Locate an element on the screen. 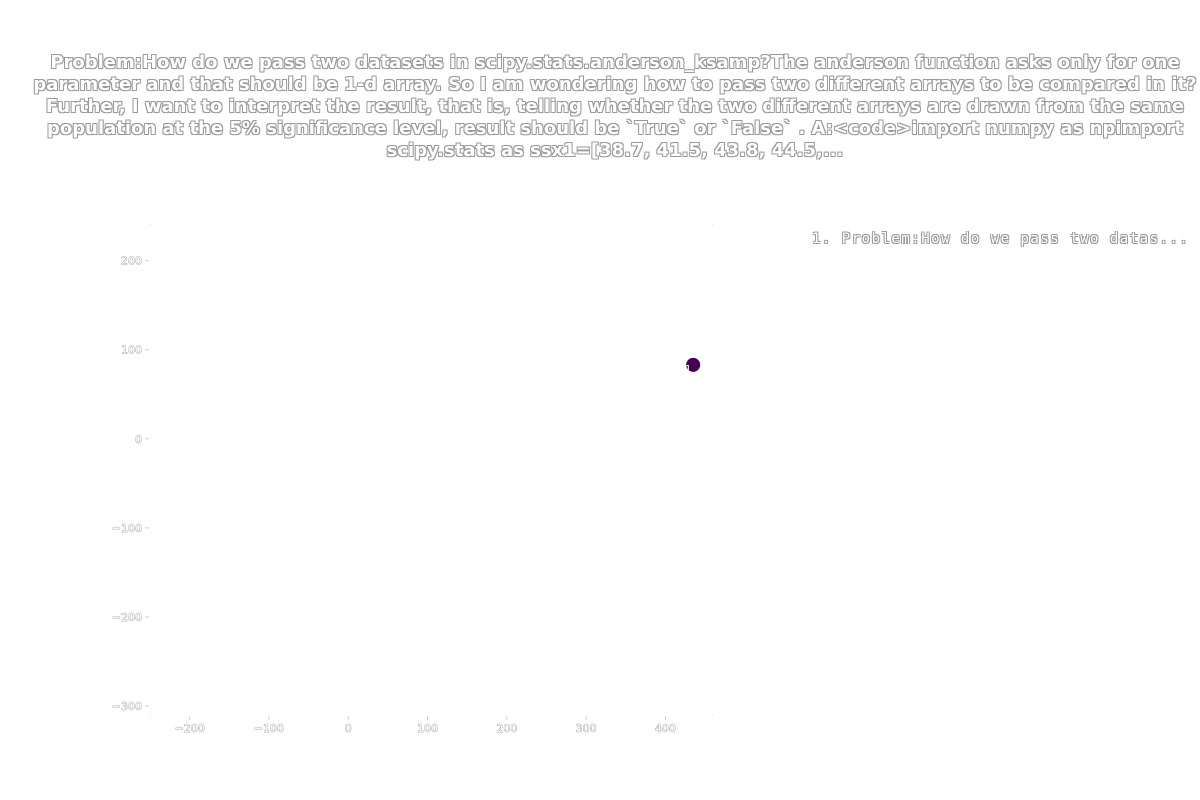 Image resolution: width=1200 pixels, height=800 pixels. x-tick-label: 0 is located at coordinates (348, 728).